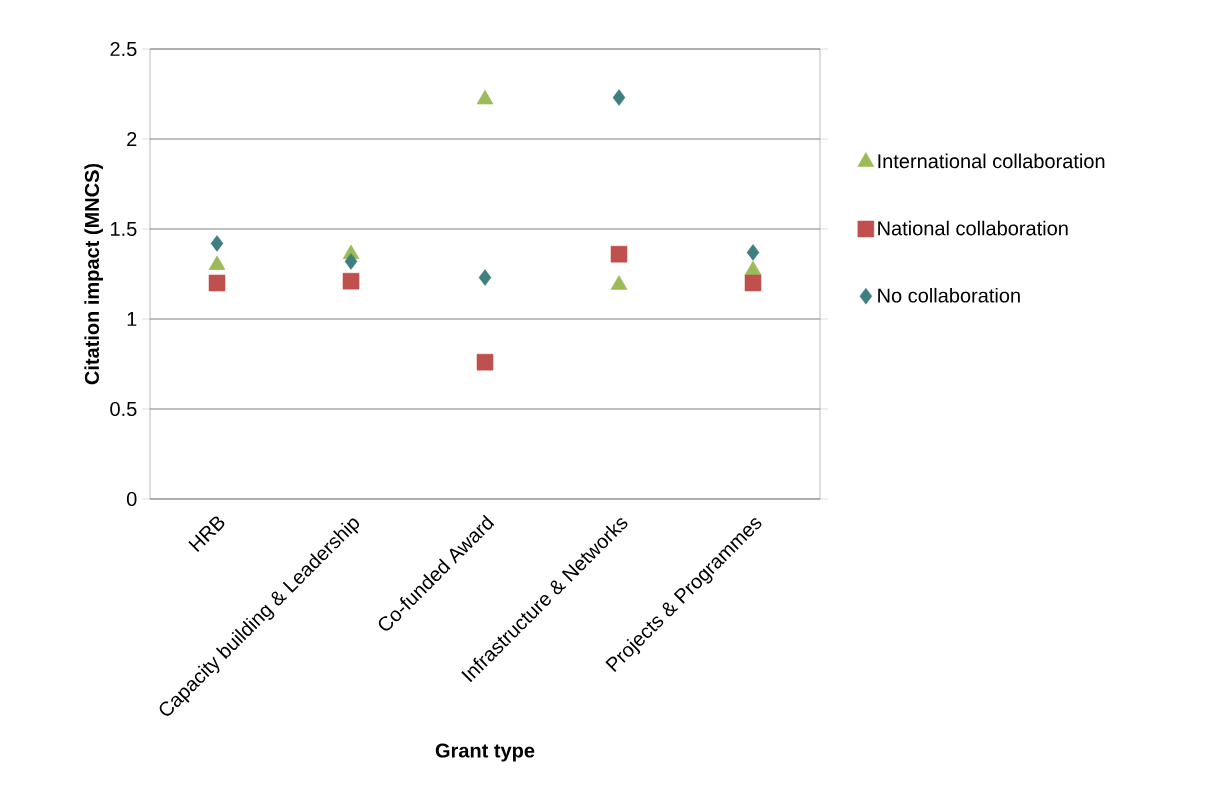 The width and height of the screenshot is (1223, 812). I want to click on legend-label: National collaboration, so click(973, 228).